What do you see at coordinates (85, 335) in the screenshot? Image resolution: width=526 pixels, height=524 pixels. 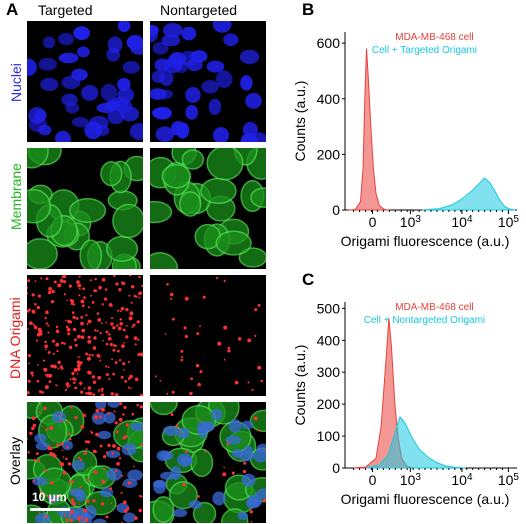 I see `micrograph-origami-targeted` at bounding box center [85, 335].